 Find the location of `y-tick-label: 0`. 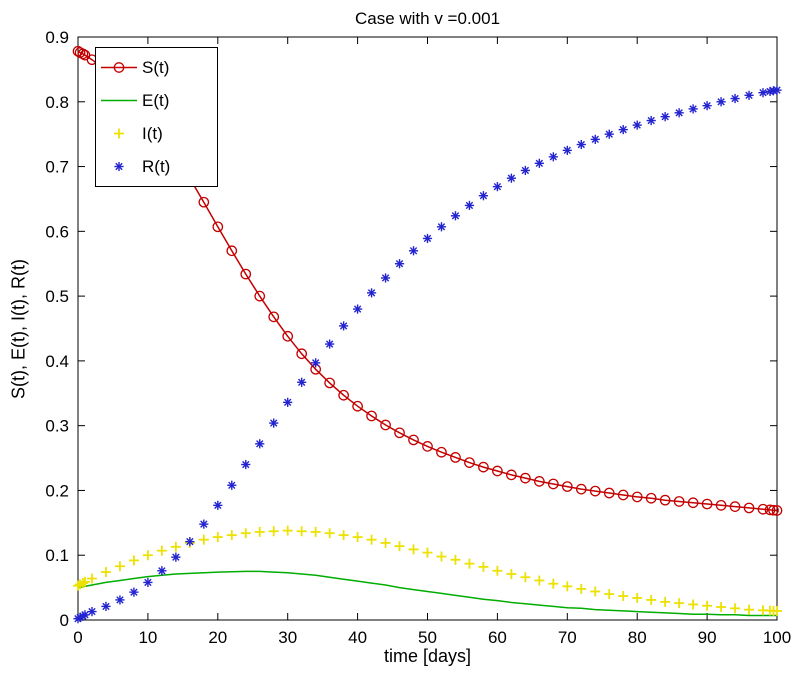

y-tick-label: 0 is located at coordinates (64, 620).